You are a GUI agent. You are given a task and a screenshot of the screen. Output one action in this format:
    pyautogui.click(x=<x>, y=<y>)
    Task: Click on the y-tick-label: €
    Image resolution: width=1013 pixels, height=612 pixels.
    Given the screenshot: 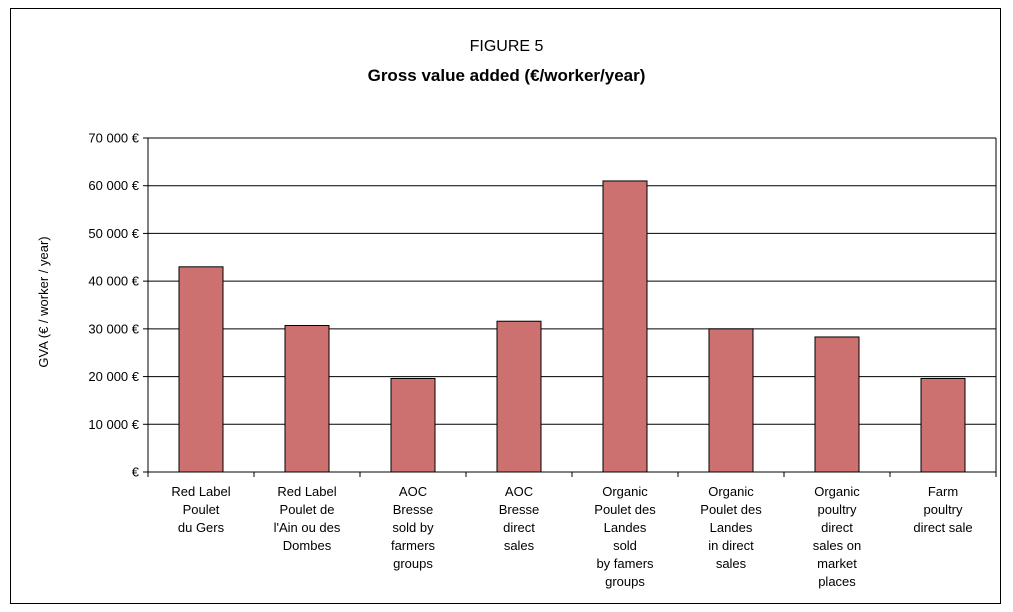 What is the action you would take?
    pyautogui.click(x=136, y=472)
    